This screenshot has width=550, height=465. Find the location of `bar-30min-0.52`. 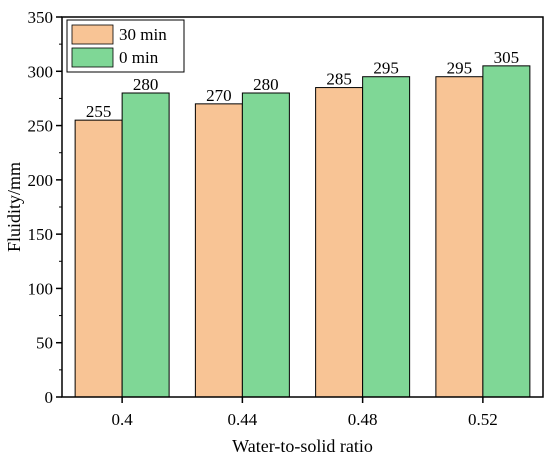

bar-30min-0.52 is located at coordinates (459, 237).